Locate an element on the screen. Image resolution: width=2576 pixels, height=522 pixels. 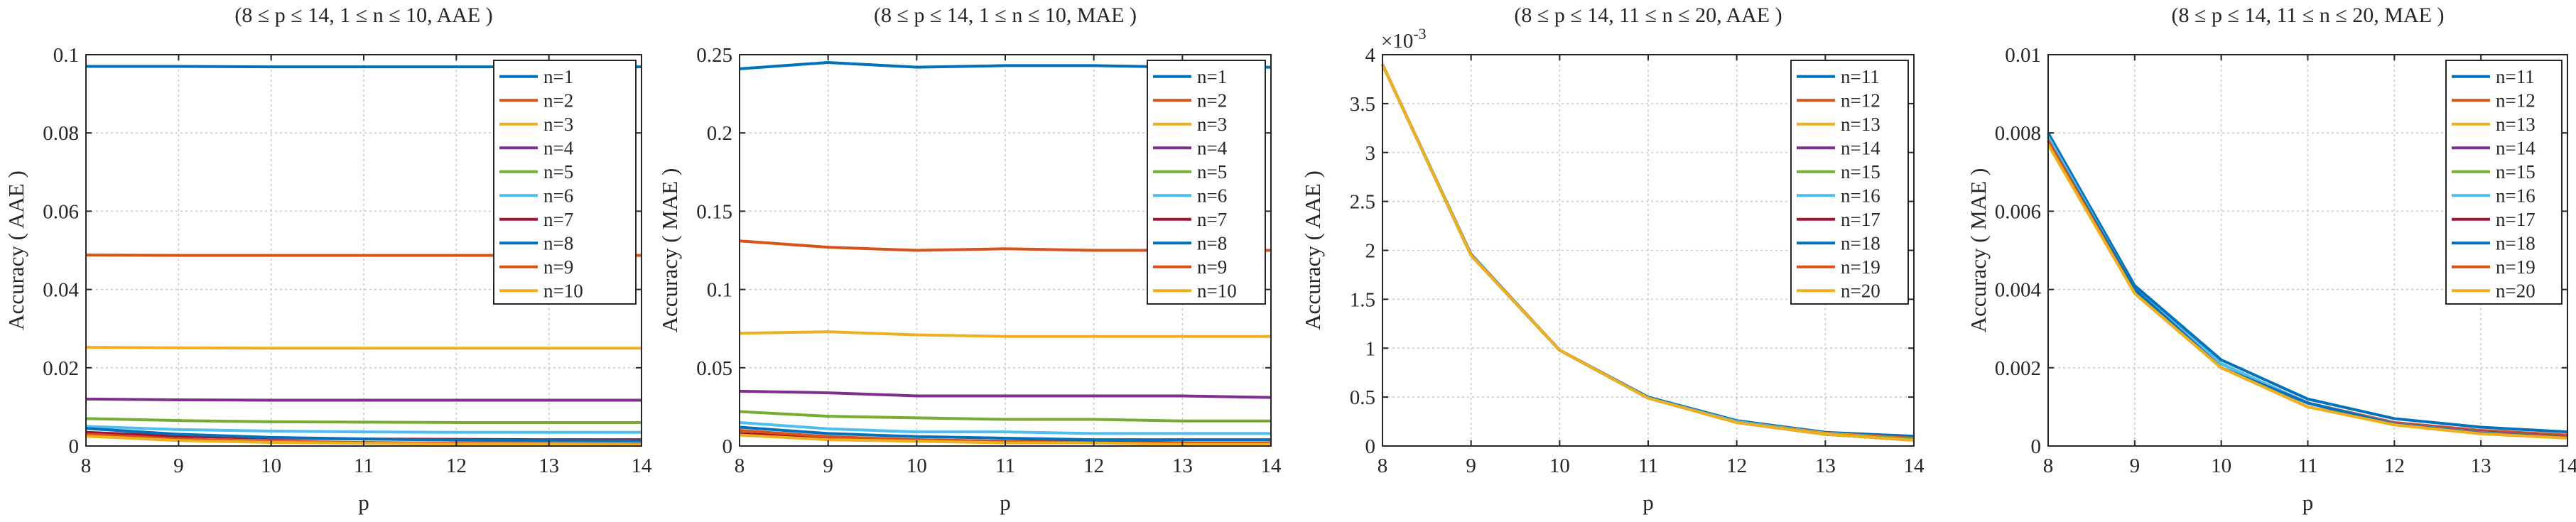
legend-label: n=8 is located at coordinates (558, 243).